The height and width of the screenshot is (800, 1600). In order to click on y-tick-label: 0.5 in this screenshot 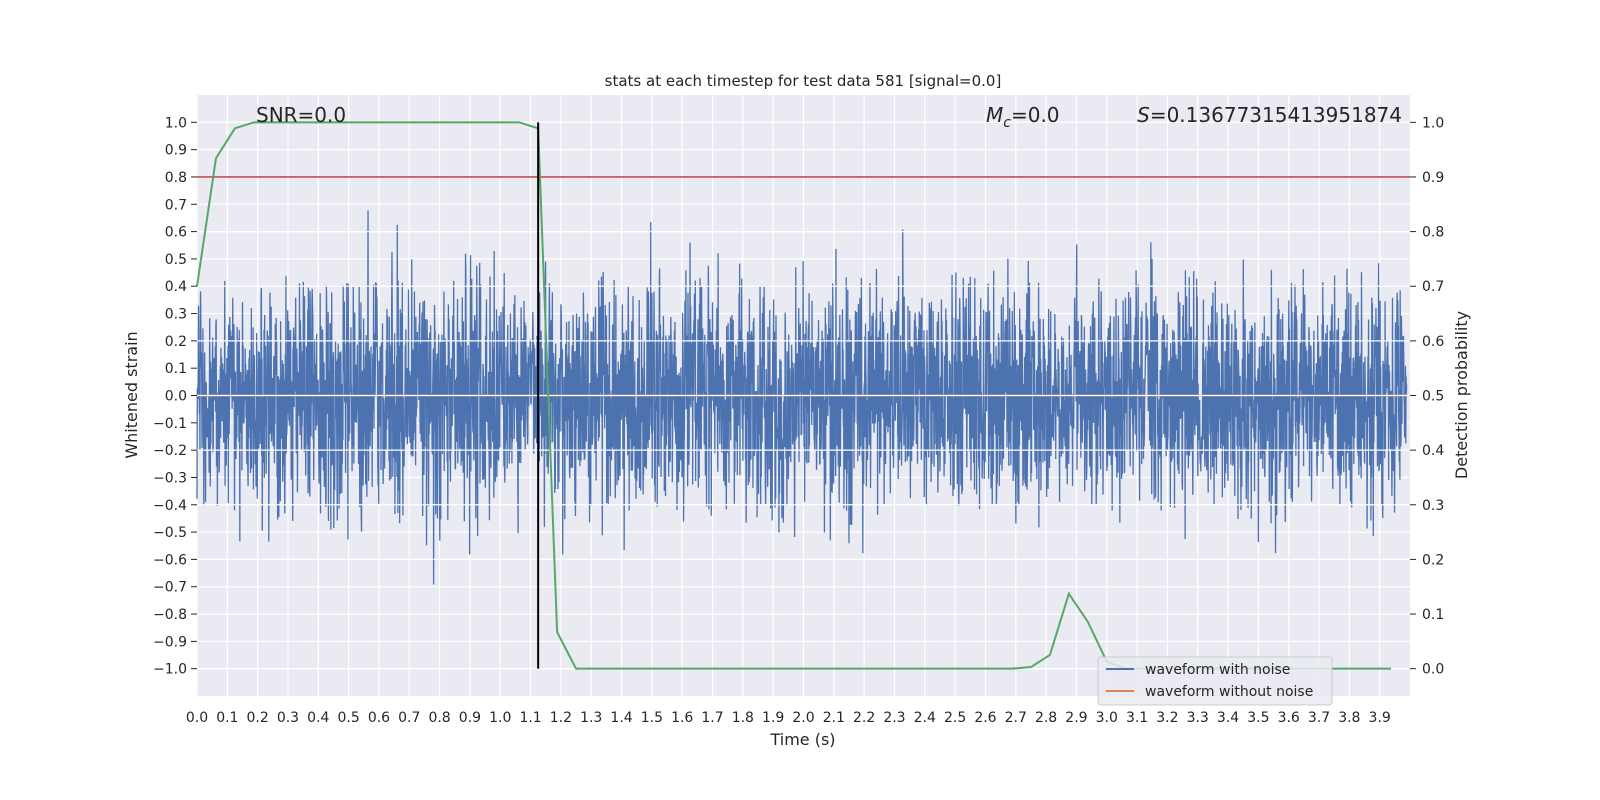, I will do `click(176, 260)`.